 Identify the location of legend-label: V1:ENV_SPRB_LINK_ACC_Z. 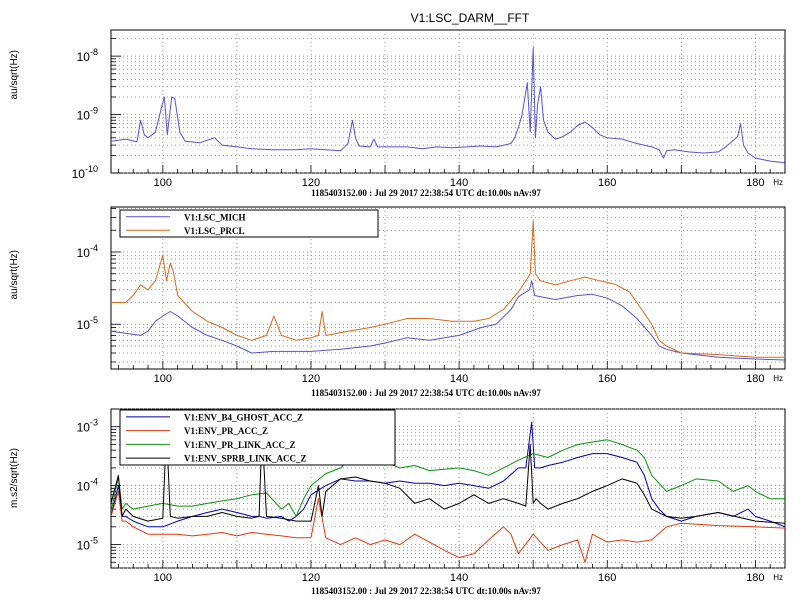
(245, 459).